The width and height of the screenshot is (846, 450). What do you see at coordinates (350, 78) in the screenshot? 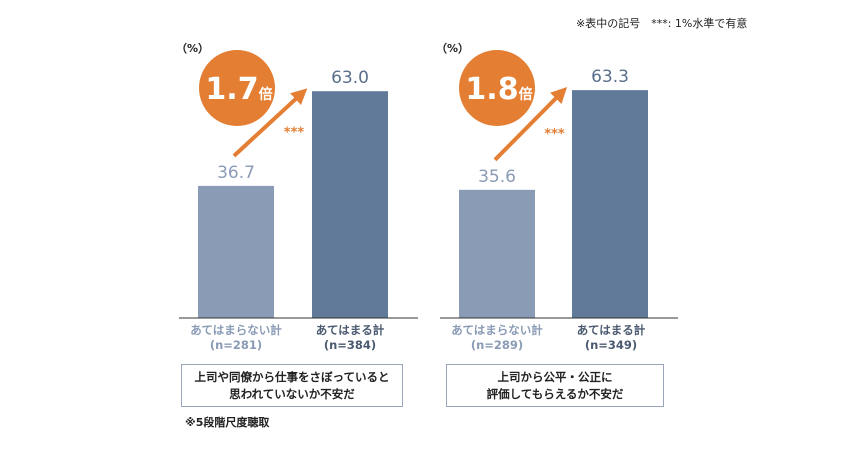
I see `bar-value-label: 63.0` at bounding box center [350, 78].